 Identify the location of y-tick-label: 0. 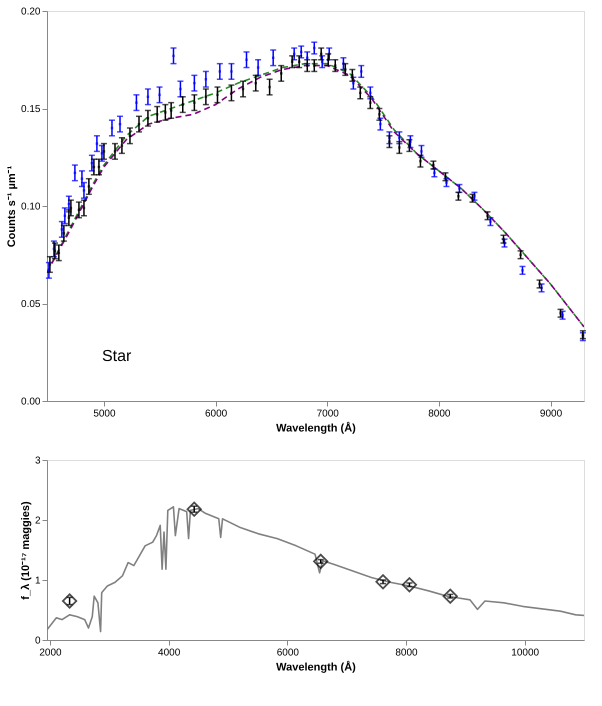
(37, 641).